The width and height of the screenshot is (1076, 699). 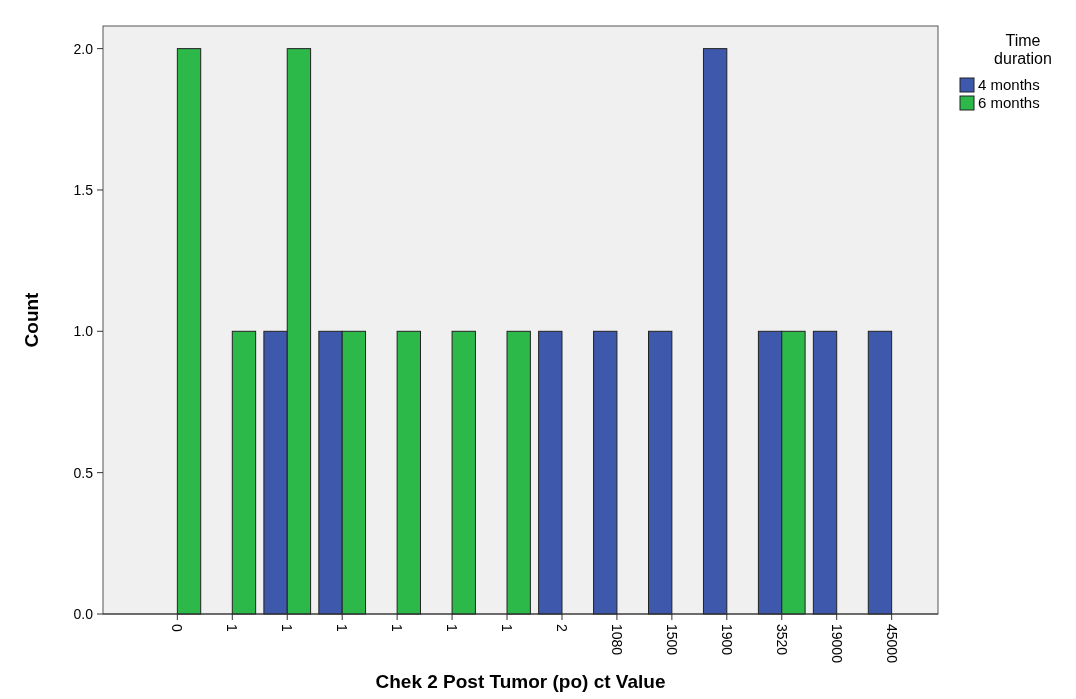 I want to click on legend-title: Time duration, so click(x=1023, y=49).